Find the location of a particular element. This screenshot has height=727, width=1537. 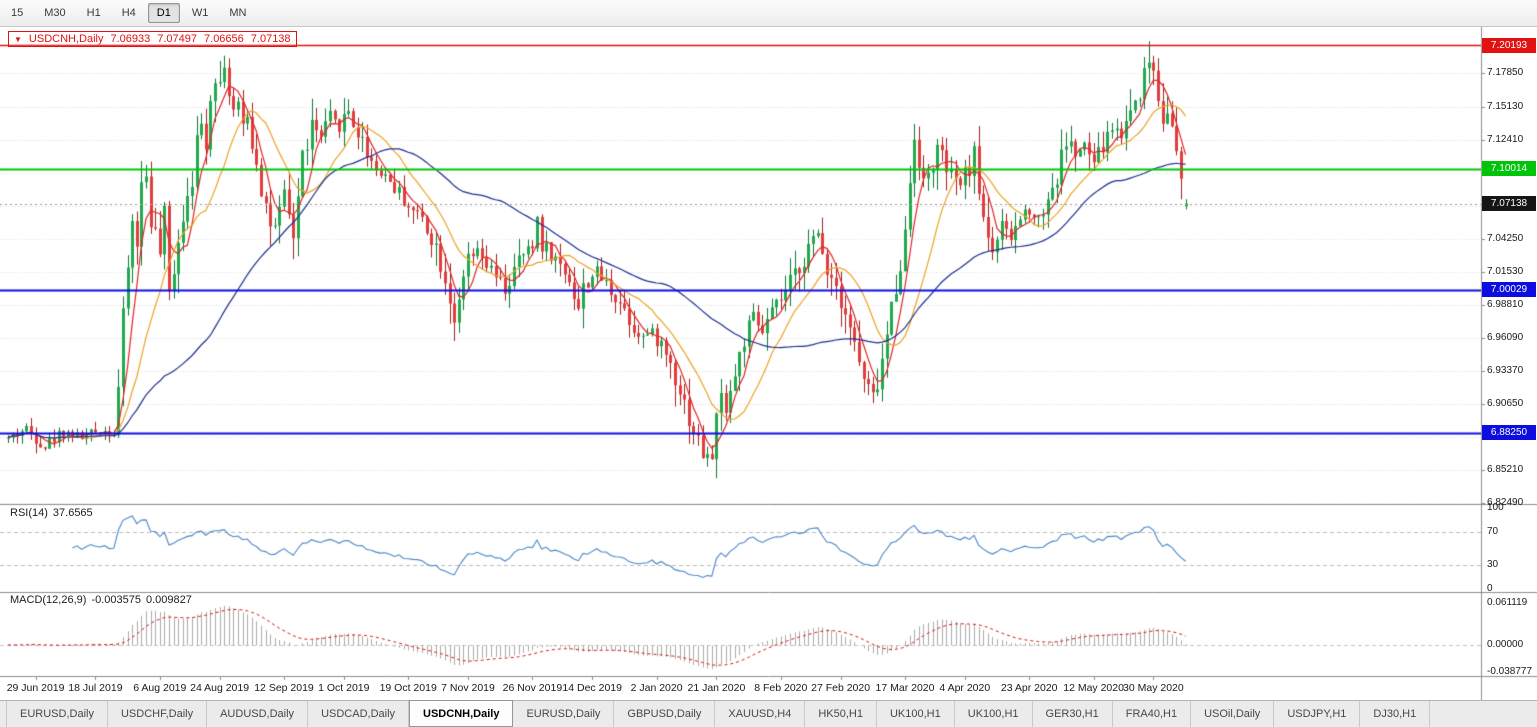

timeframe-button-m15: 15 is located at coordinates (17, 13).